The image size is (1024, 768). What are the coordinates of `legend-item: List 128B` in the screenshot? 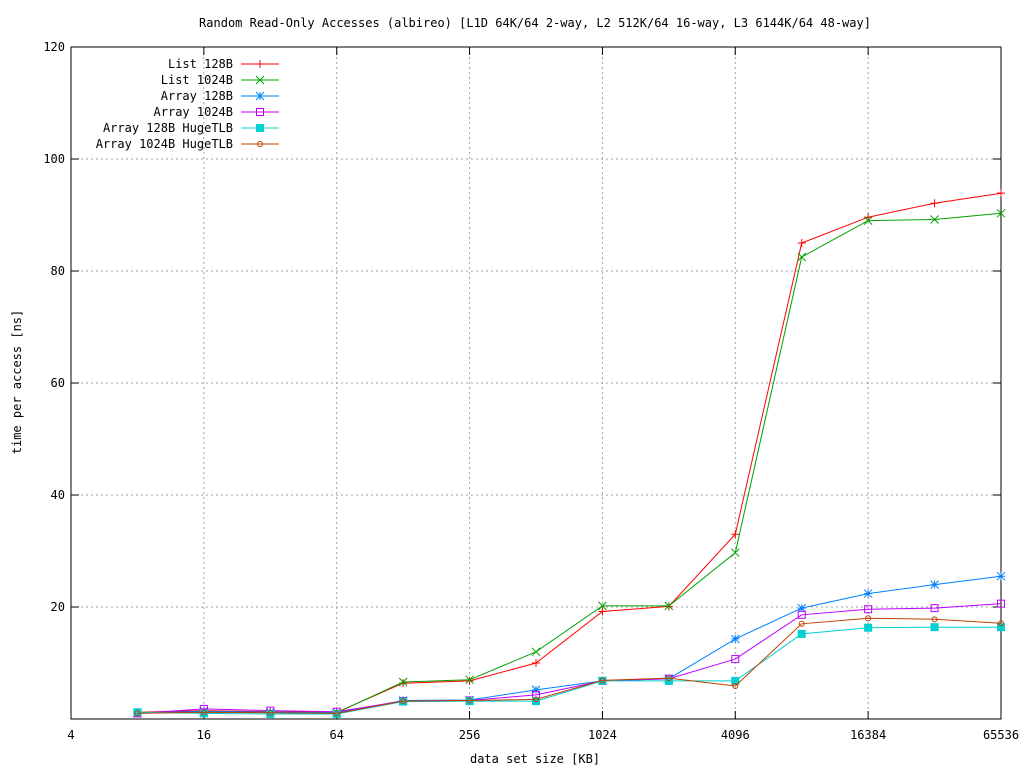 It's located at (223, 64).